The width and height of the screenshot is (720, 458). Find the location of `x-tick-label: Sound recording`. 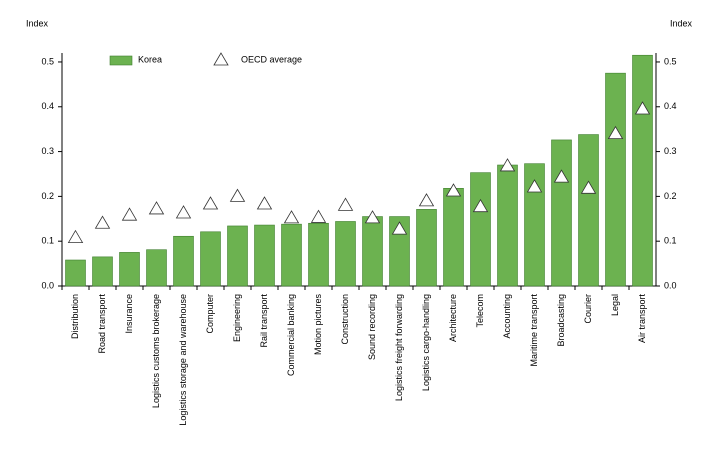

x-tick-label: Sound recording is located at coordinates (372, 327).